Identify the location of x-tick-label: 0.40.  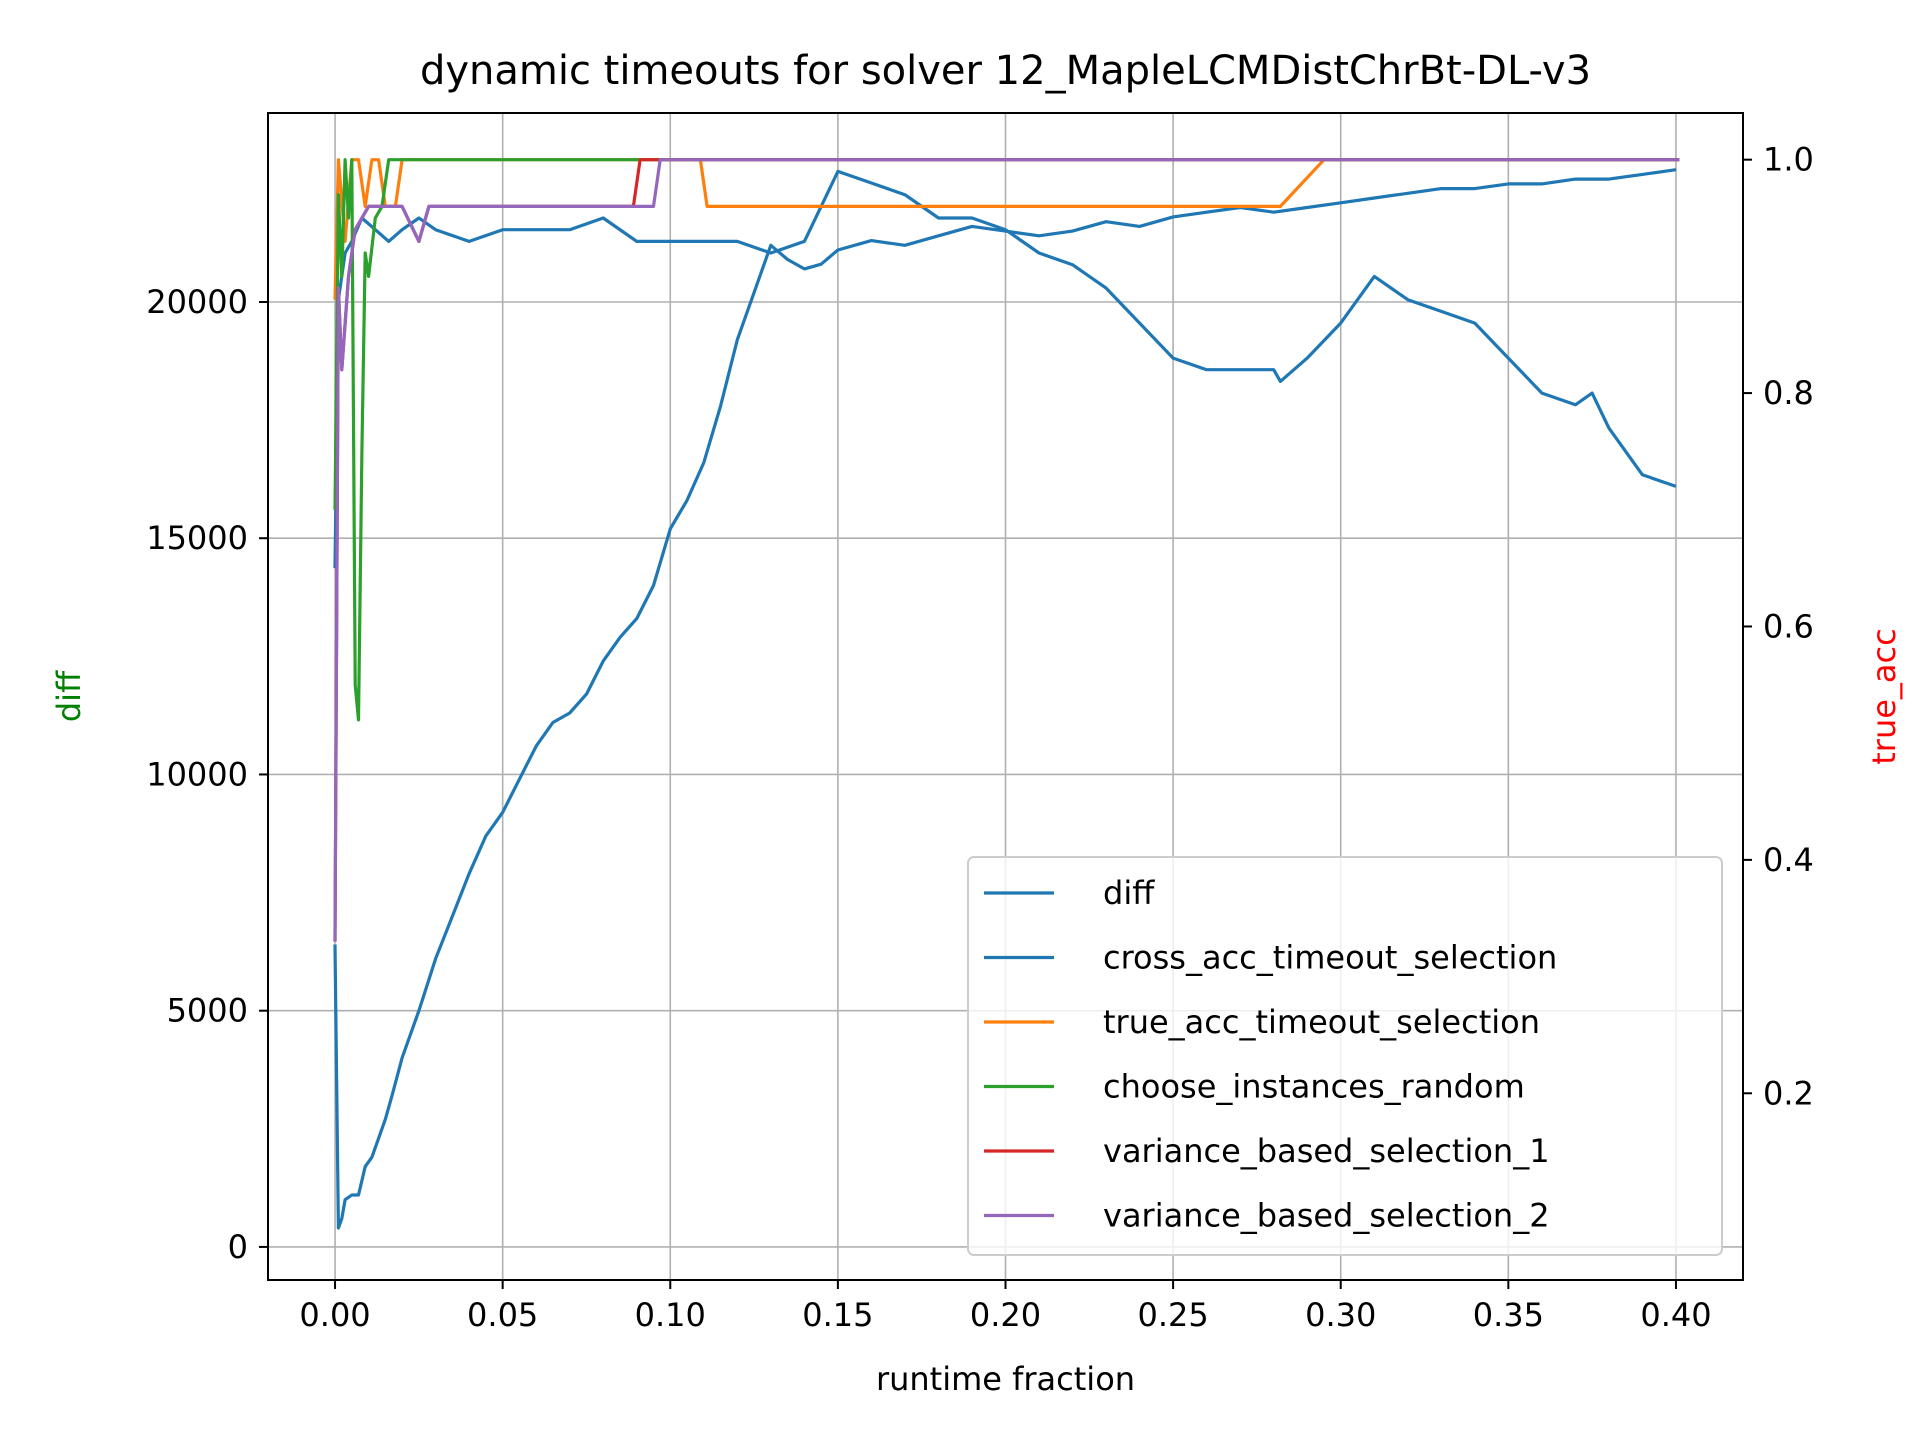
(1675, 1315).